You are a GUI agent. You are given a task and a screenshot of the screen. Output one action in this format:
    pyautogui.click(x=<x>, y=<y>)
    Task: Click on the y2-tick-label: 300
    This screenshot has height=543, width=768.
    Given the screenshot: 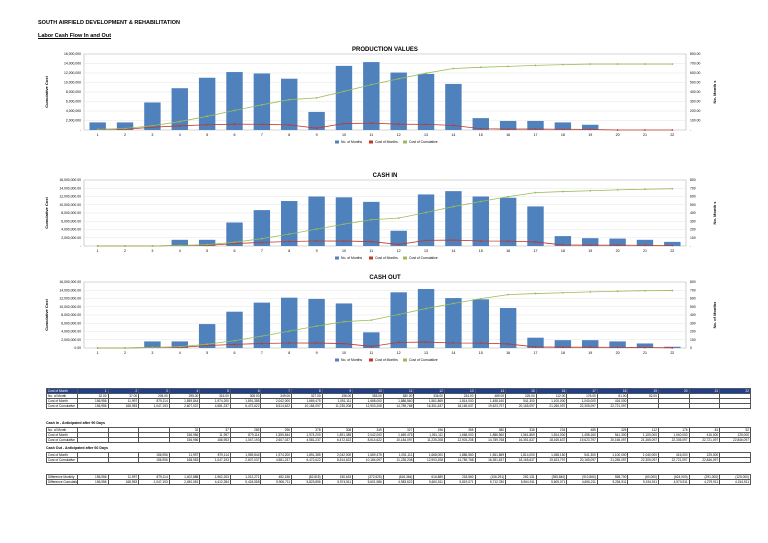 What is the action you would take?
    pyautogui.click(x=693, y=221)
    